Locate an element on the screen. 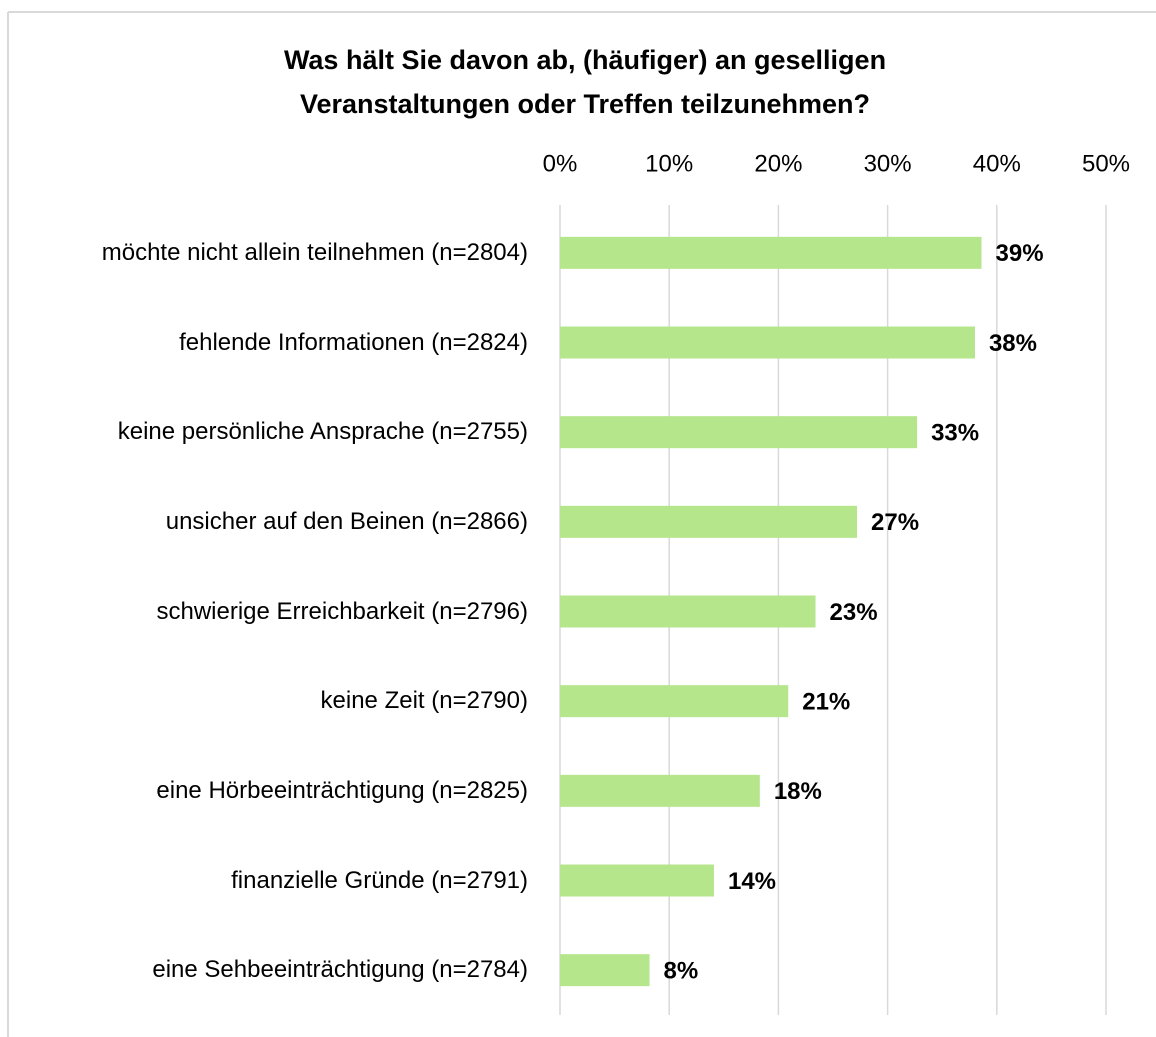 The width and height of the screenshot is (1156, 1037). category-label: finanzielle Gründe (n=2791) is located at coordinates (379, 880).